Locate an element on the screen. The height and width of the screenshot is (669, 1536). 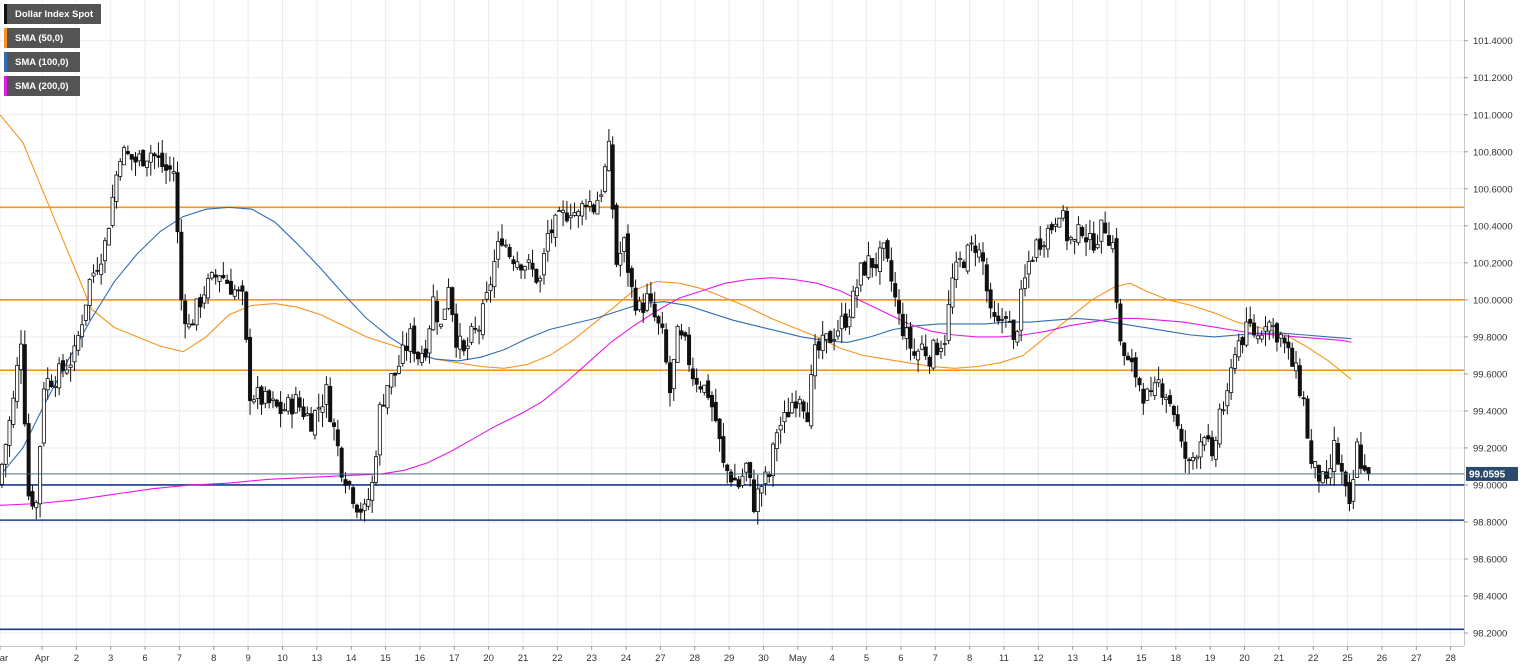
x-tick-label: Mar is located at coordinates (4, 658).